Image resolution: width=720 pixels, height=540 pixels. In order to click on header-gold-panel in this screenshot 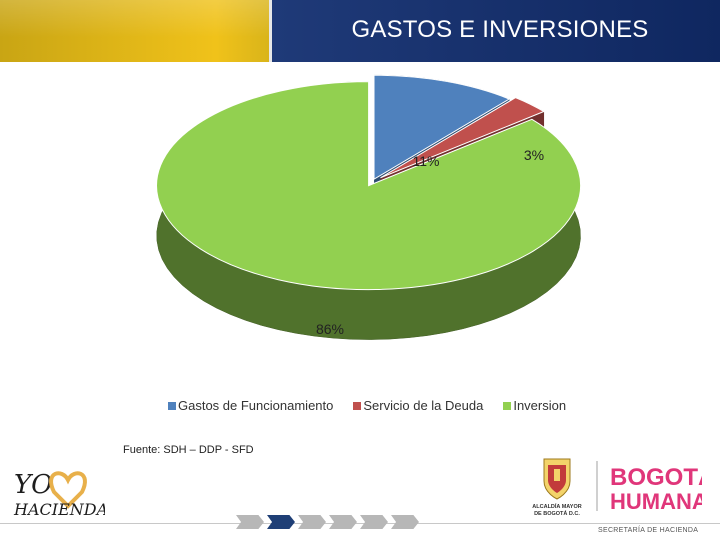, I will do `click(135, 31)`.